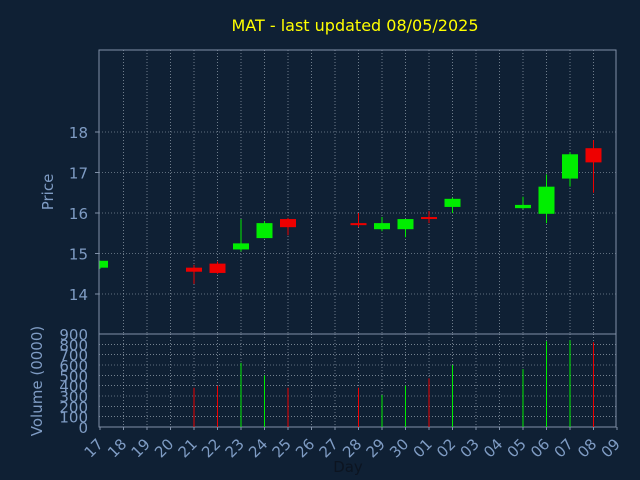 Image resolution: width=640 pixels, height=480 pixels. I want to click on volume-bars, so click(393, 383).